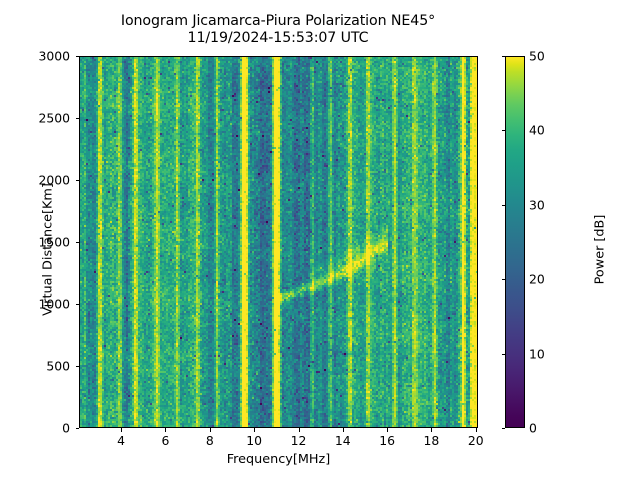 Image resolution: width=640 pixels, height=480 pixels. I want to click on y-tick-label: 1500, so click(54, 242).